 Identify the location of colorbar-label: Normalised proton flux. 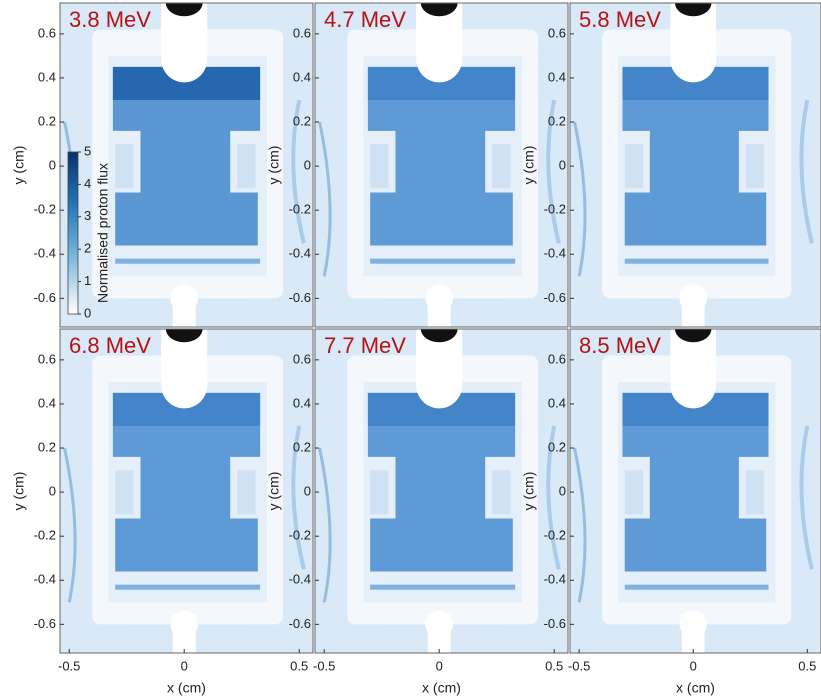
(103, 233).